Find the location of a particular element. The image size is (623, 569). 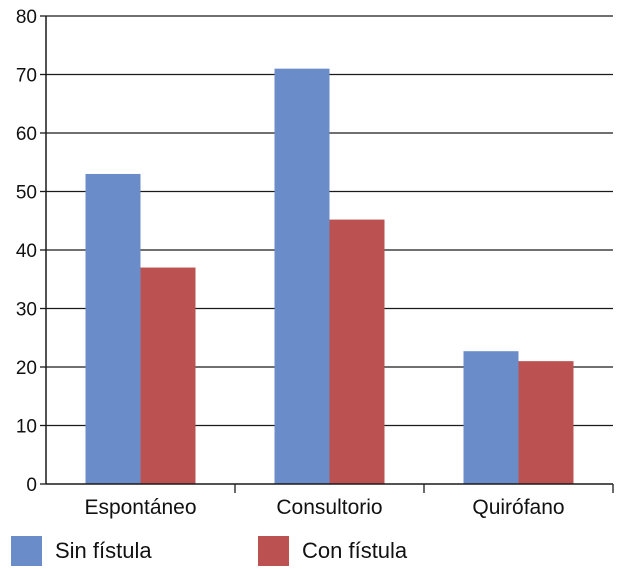

y-tick-labels: 0 10 20 30 40 50 60 70 80 is located at coordinates (26, 251).